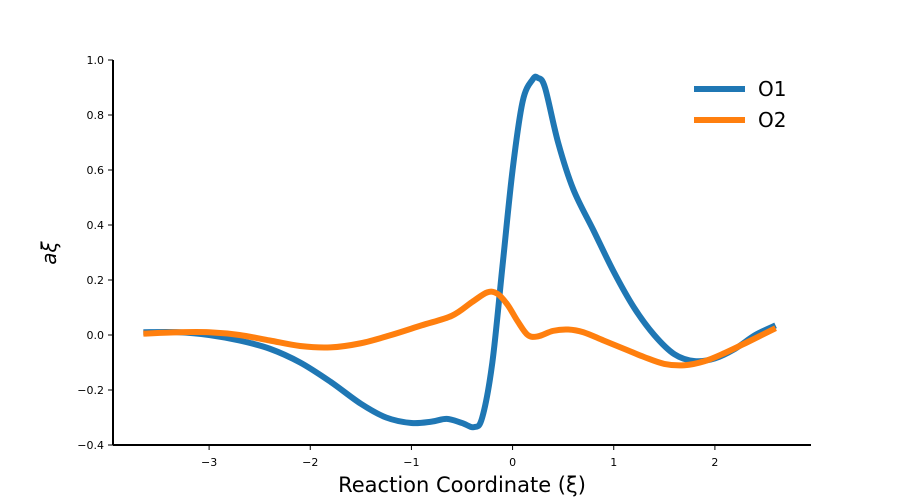 This screenshot has height=500, width=900. What do you see at coordinates (714, 462) in the screenshot?
I see `x-tick-label: 2` at bounding box center [714, 462].